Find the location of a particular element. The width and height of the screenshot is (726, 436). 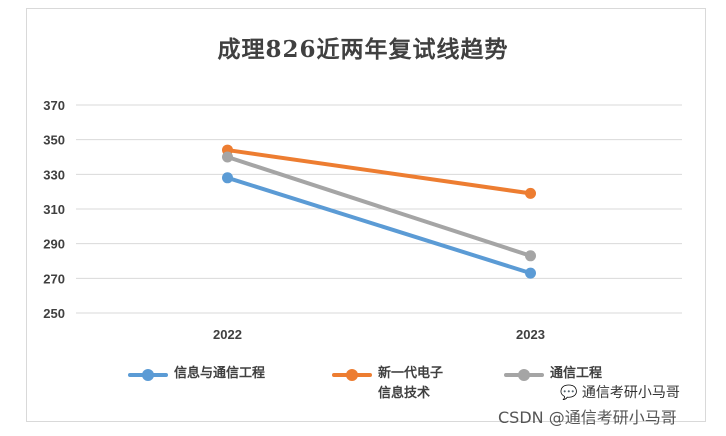

legend-label-series-0: 信息与通信工程 is located at coordinates (220, 373).